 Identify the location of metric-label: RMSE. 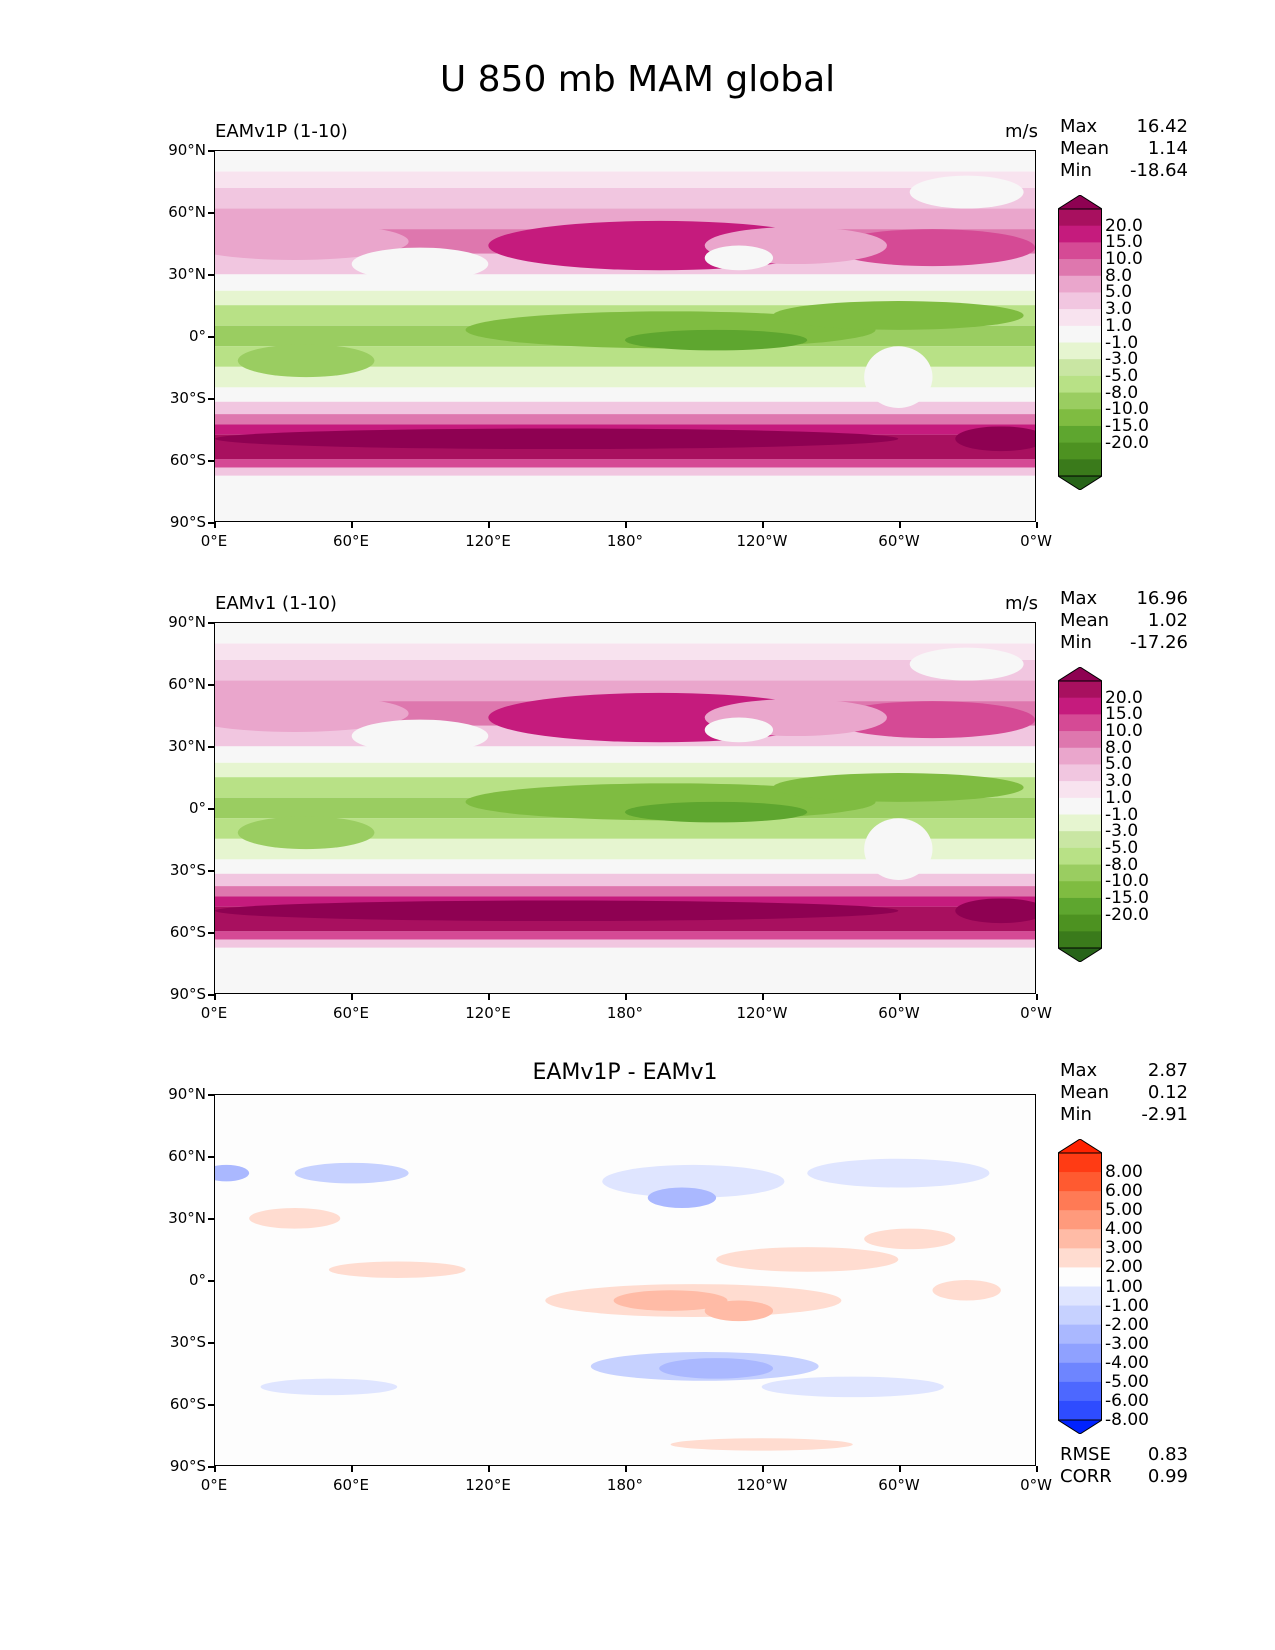
(1085, 1454).